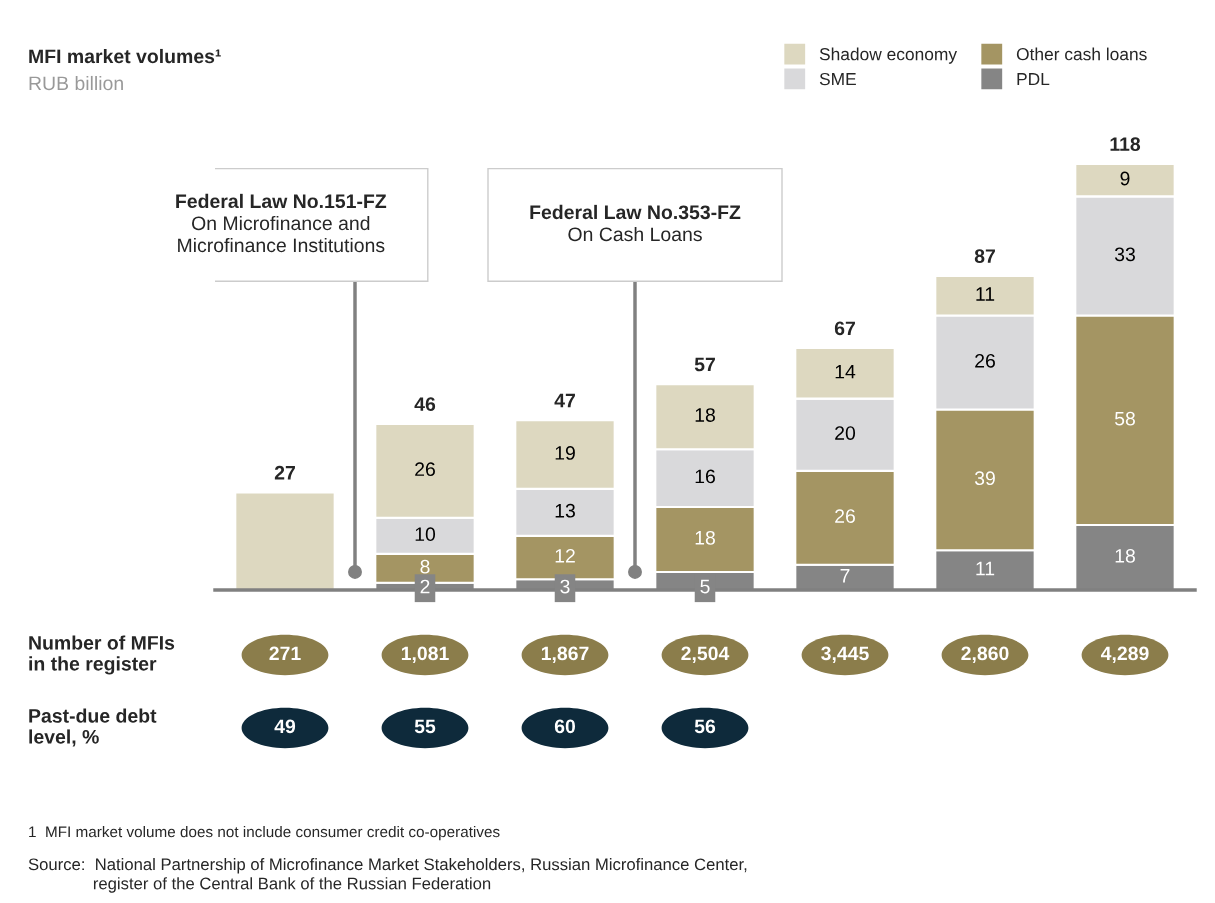 This screenshot has height=903, width=1215. I want to click on data-label: 14, so click(845, 372).